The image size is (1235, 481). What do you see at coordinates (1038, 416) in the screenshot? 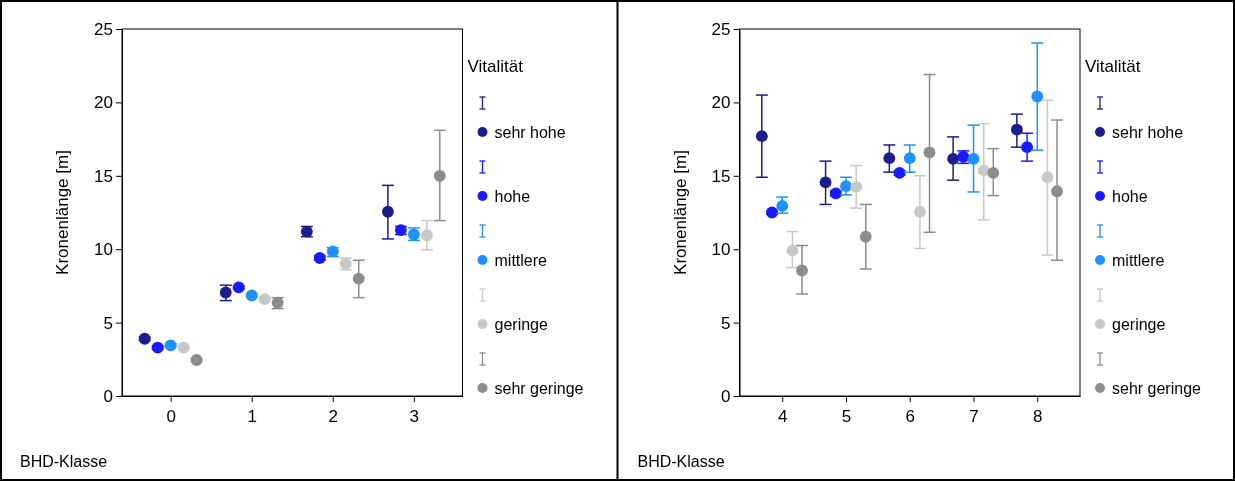
I see `x-tick-label: 8` at bounding box center [1038, 416].